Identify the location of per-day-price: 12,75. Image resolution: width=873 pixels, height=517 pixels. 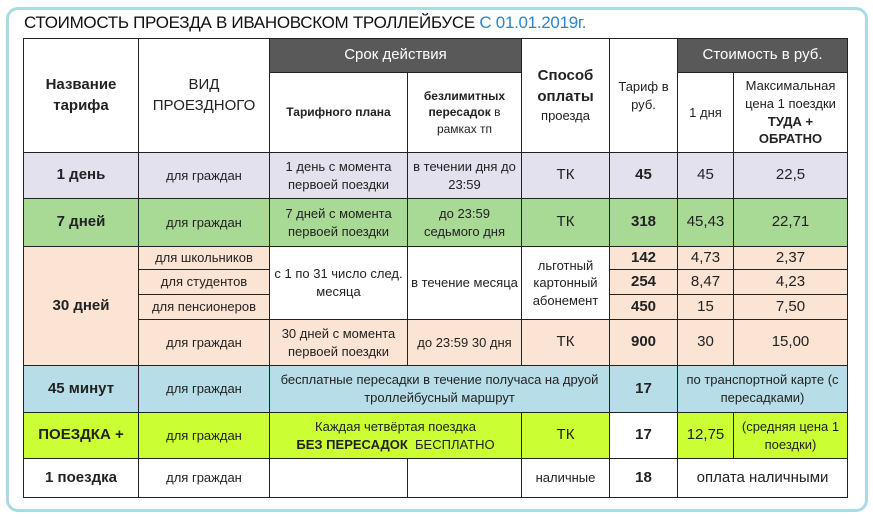
(705, 435).